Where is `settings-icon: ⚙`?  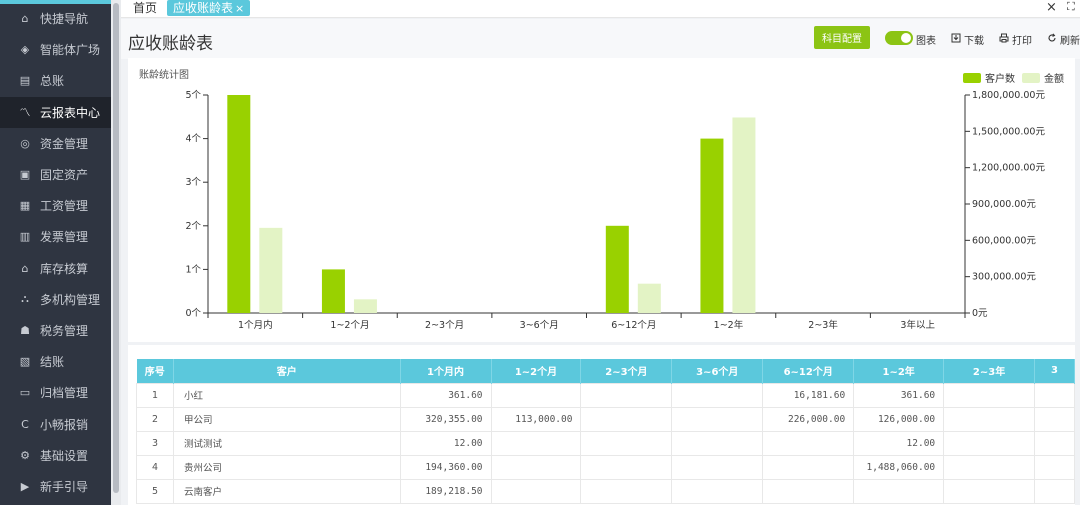 settings-icon: ⚙ is located at coordinates (25, 455).